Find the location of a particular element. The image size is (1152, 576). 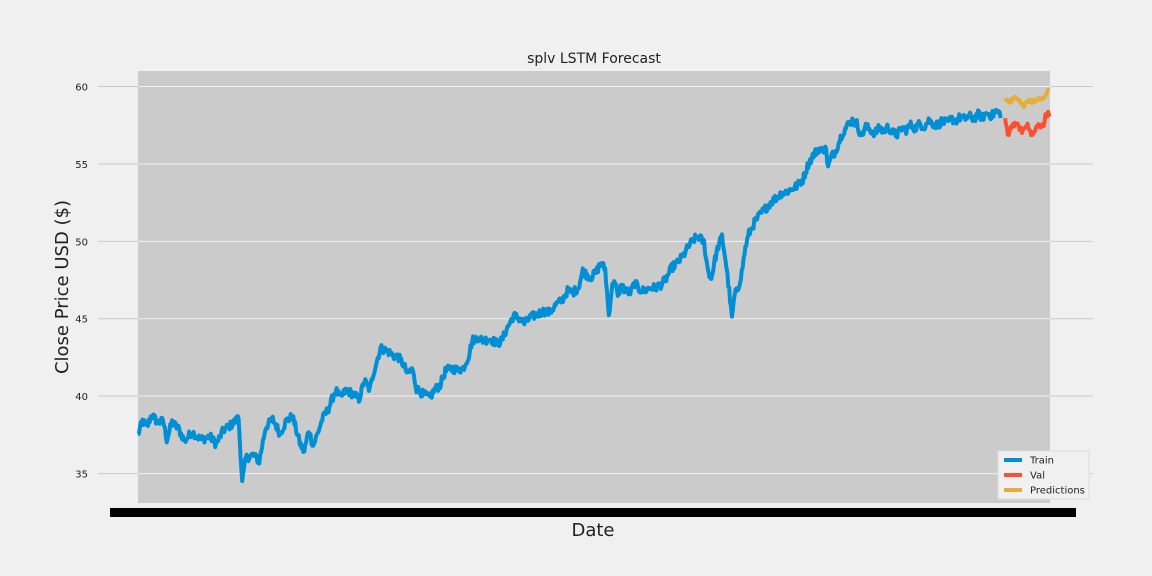

y-tick-label: 35 is located at coordinates (81, 475).